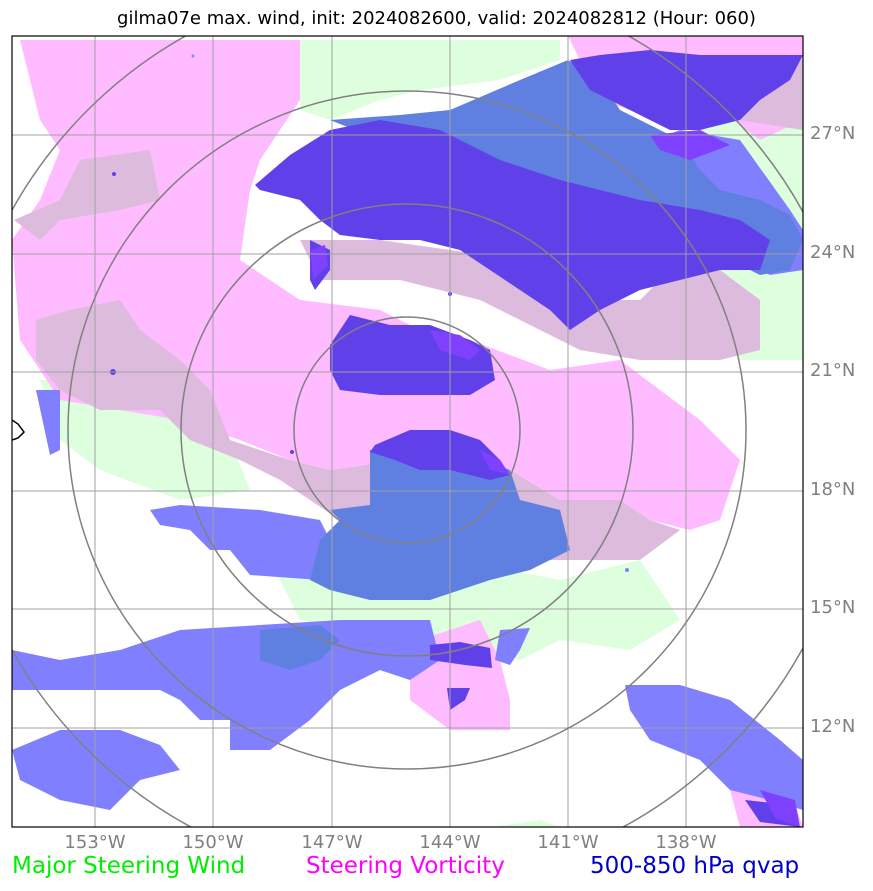  Describe the element at coordinates (332, 842) in the screenshot. I see `lon-label: 147°W` at that location.